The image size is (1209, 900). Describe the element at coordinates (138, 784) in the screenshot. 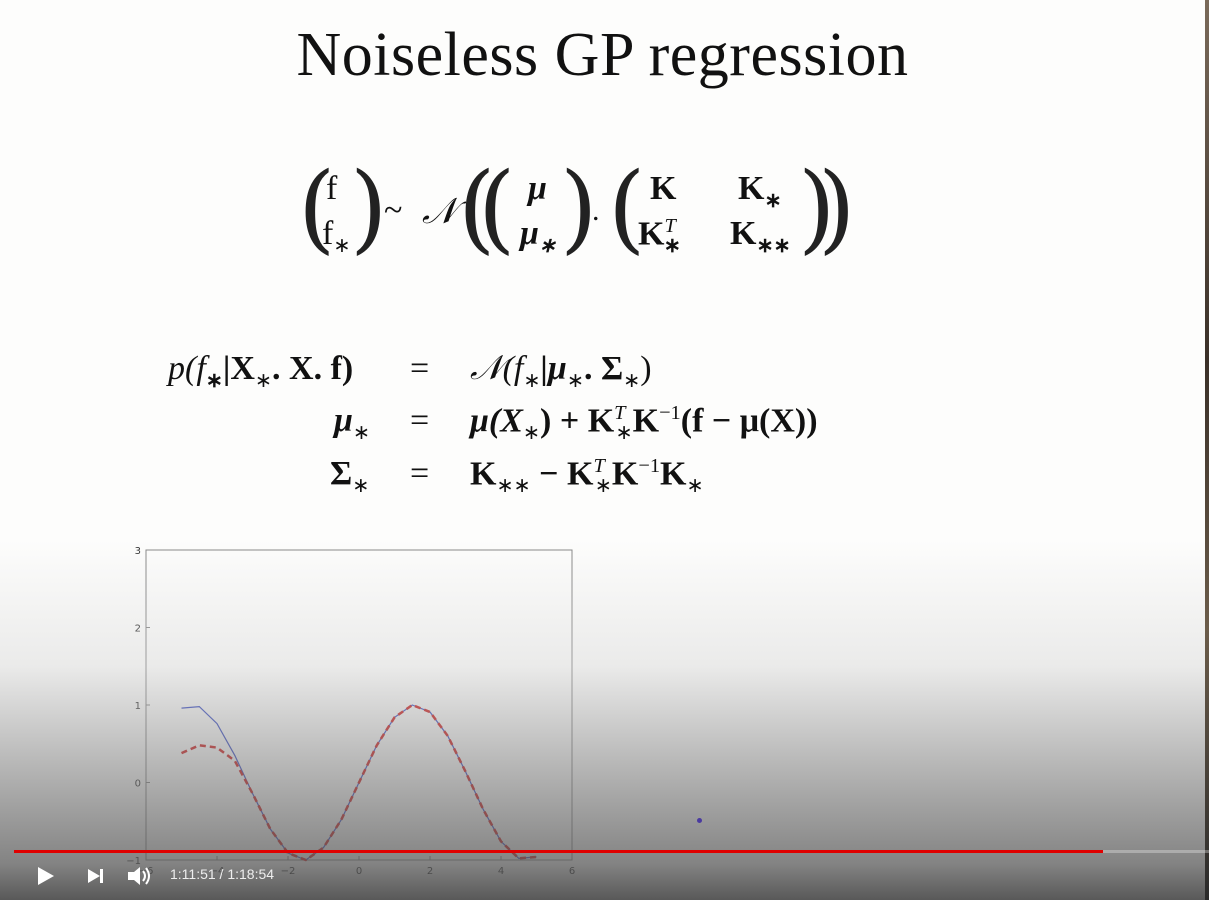

I see `y-tick-label: 0` at that location.